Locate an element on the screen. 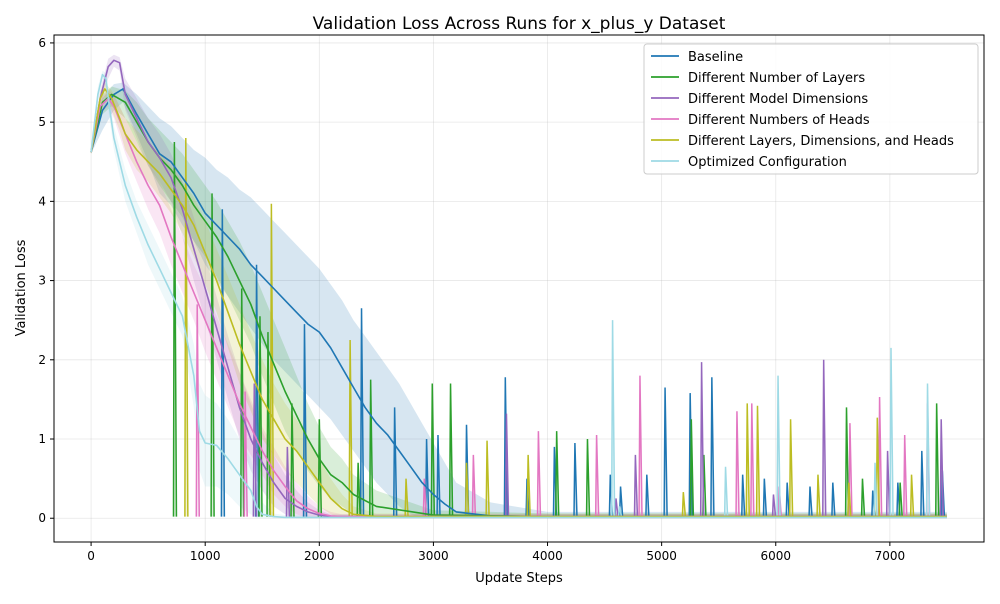 This screenshot has height=604, width=1000. x-axis-ticks: 0 1000 2000 3000 4000 5000 6000 7000 is located at coordinates (496, 552).